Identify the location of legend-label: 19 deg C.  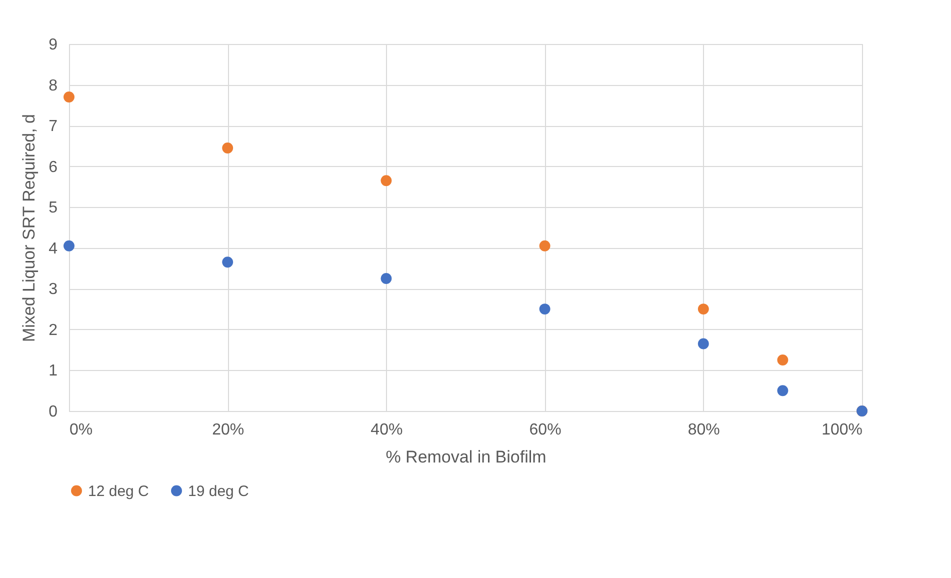
(219, 491).